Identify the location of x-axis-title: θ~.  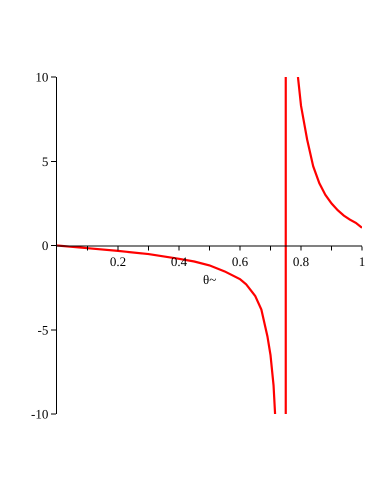
(209, 279).